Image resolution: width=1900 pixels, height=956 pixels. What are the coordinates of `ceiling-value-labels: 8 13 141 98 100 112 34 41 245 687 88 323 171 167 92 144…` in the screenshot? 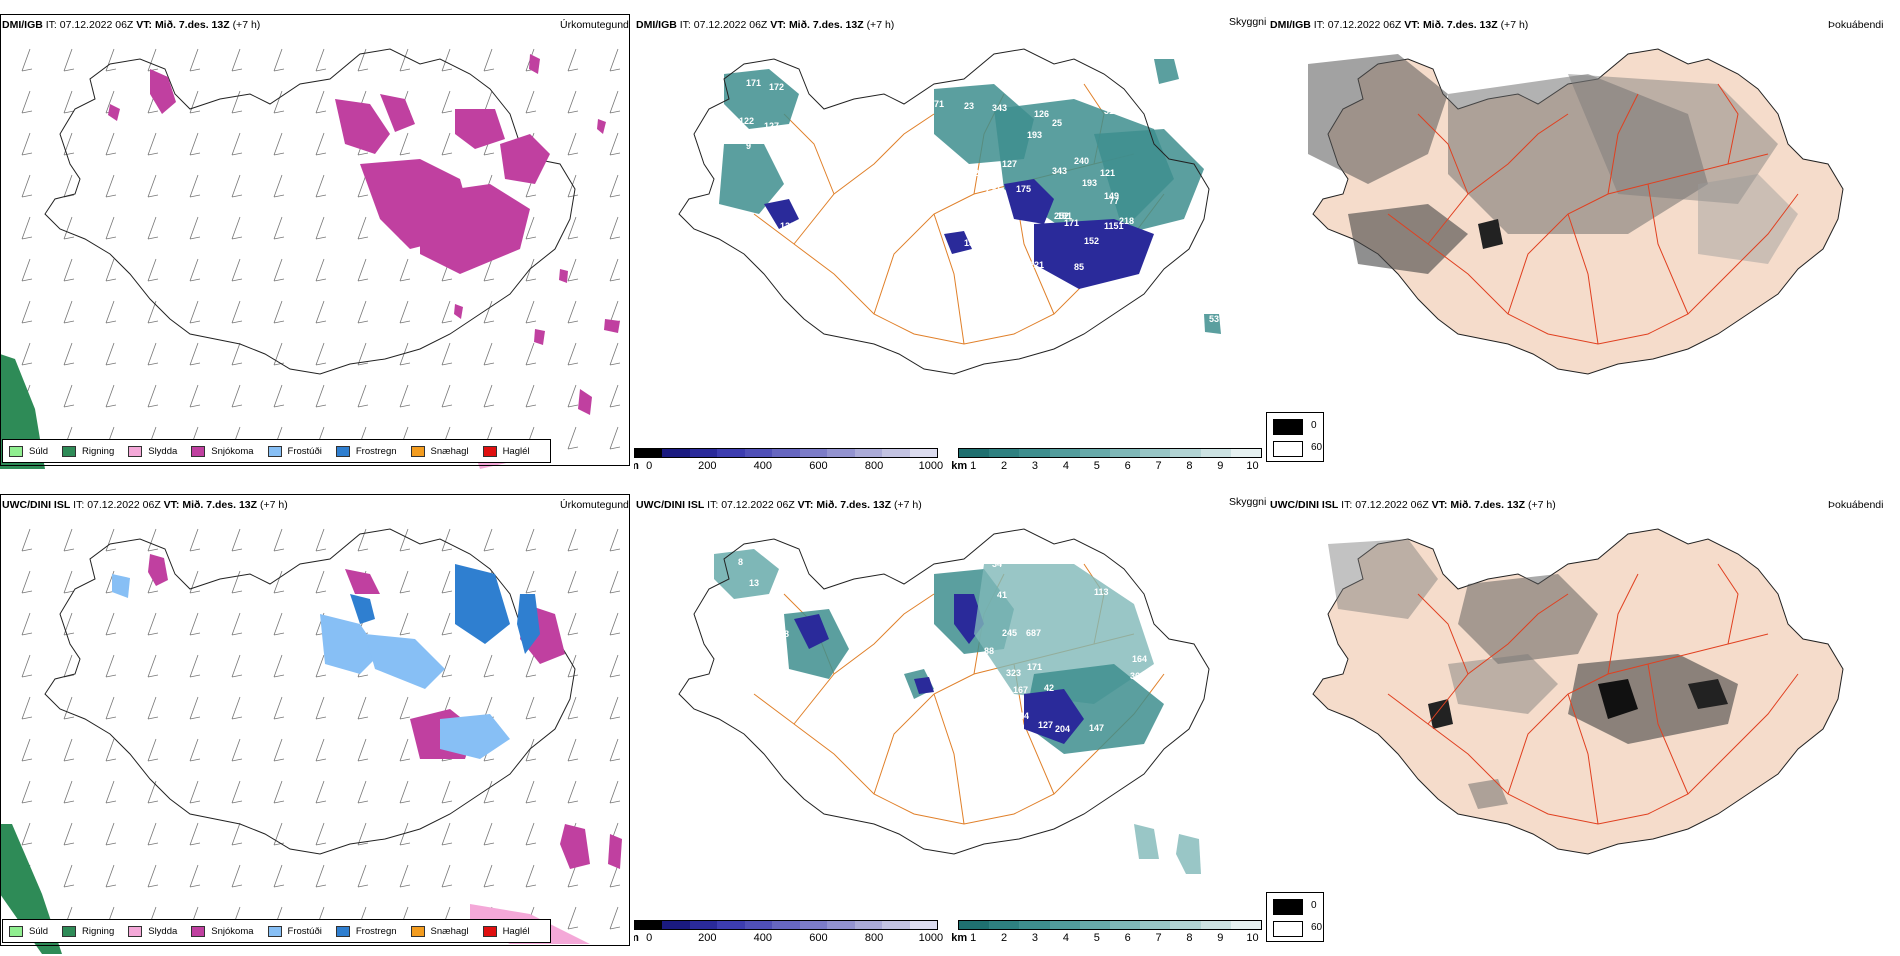 It's located at (942, 656).